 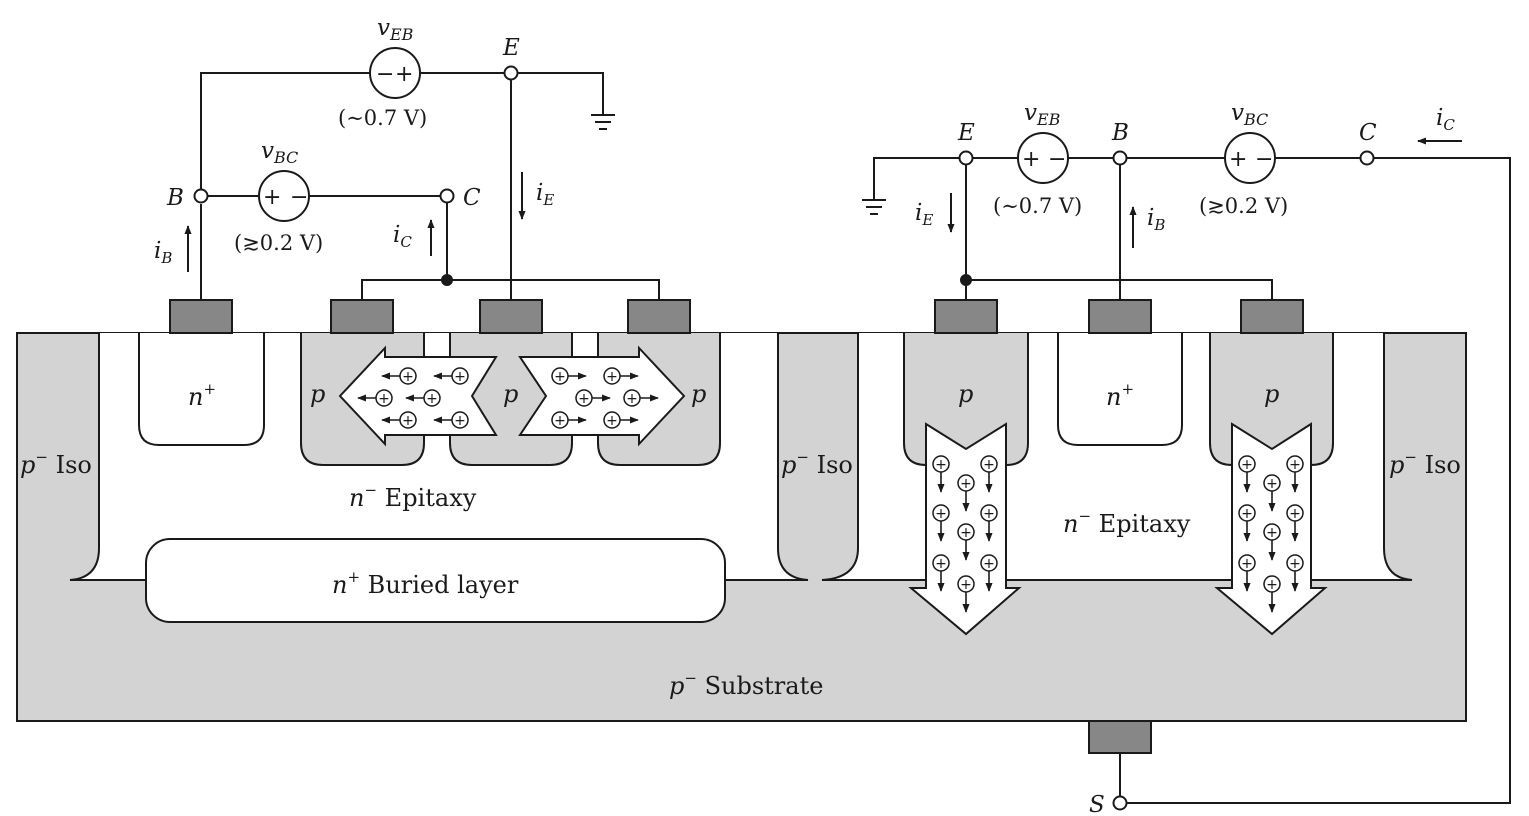 What do you see at coordinates (1272, 493) in the screenshot?
I see `hole-24: +` at bounding box center [1272, 493].